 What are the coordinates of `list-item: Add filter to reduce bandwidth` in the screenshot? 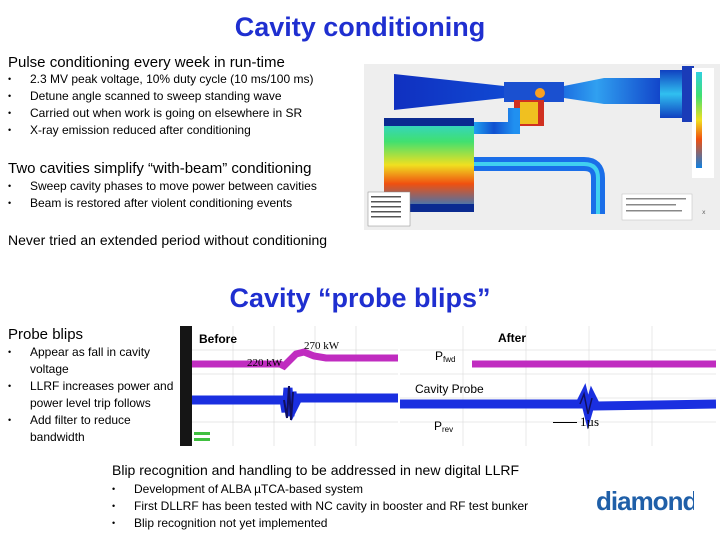 It's located at (93, 429).